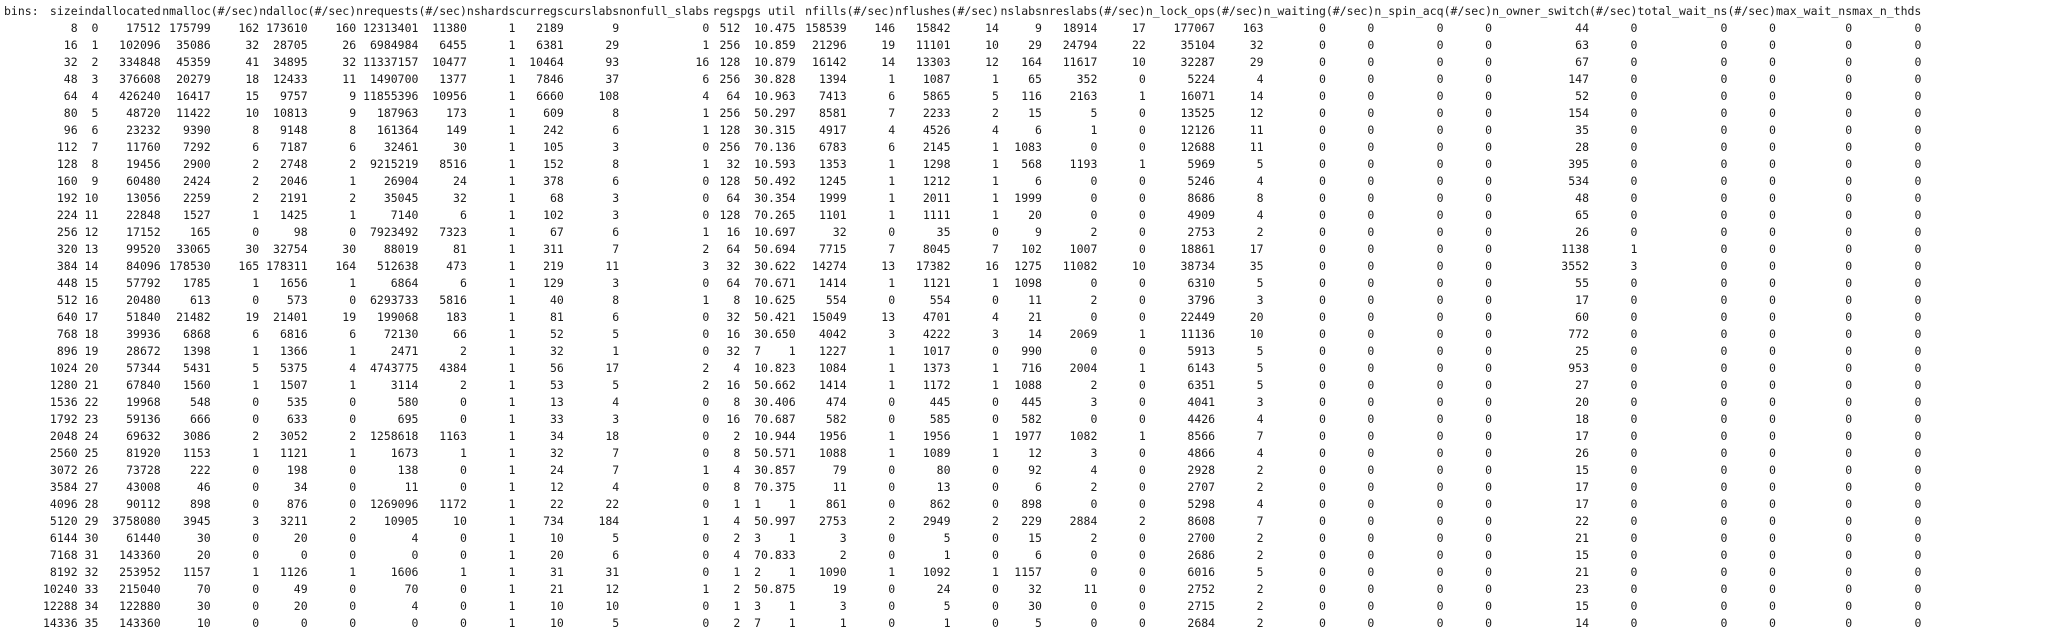 This screenshot has width=2054, height=632. I want to click on table-cell: 56, so click(556, 368).